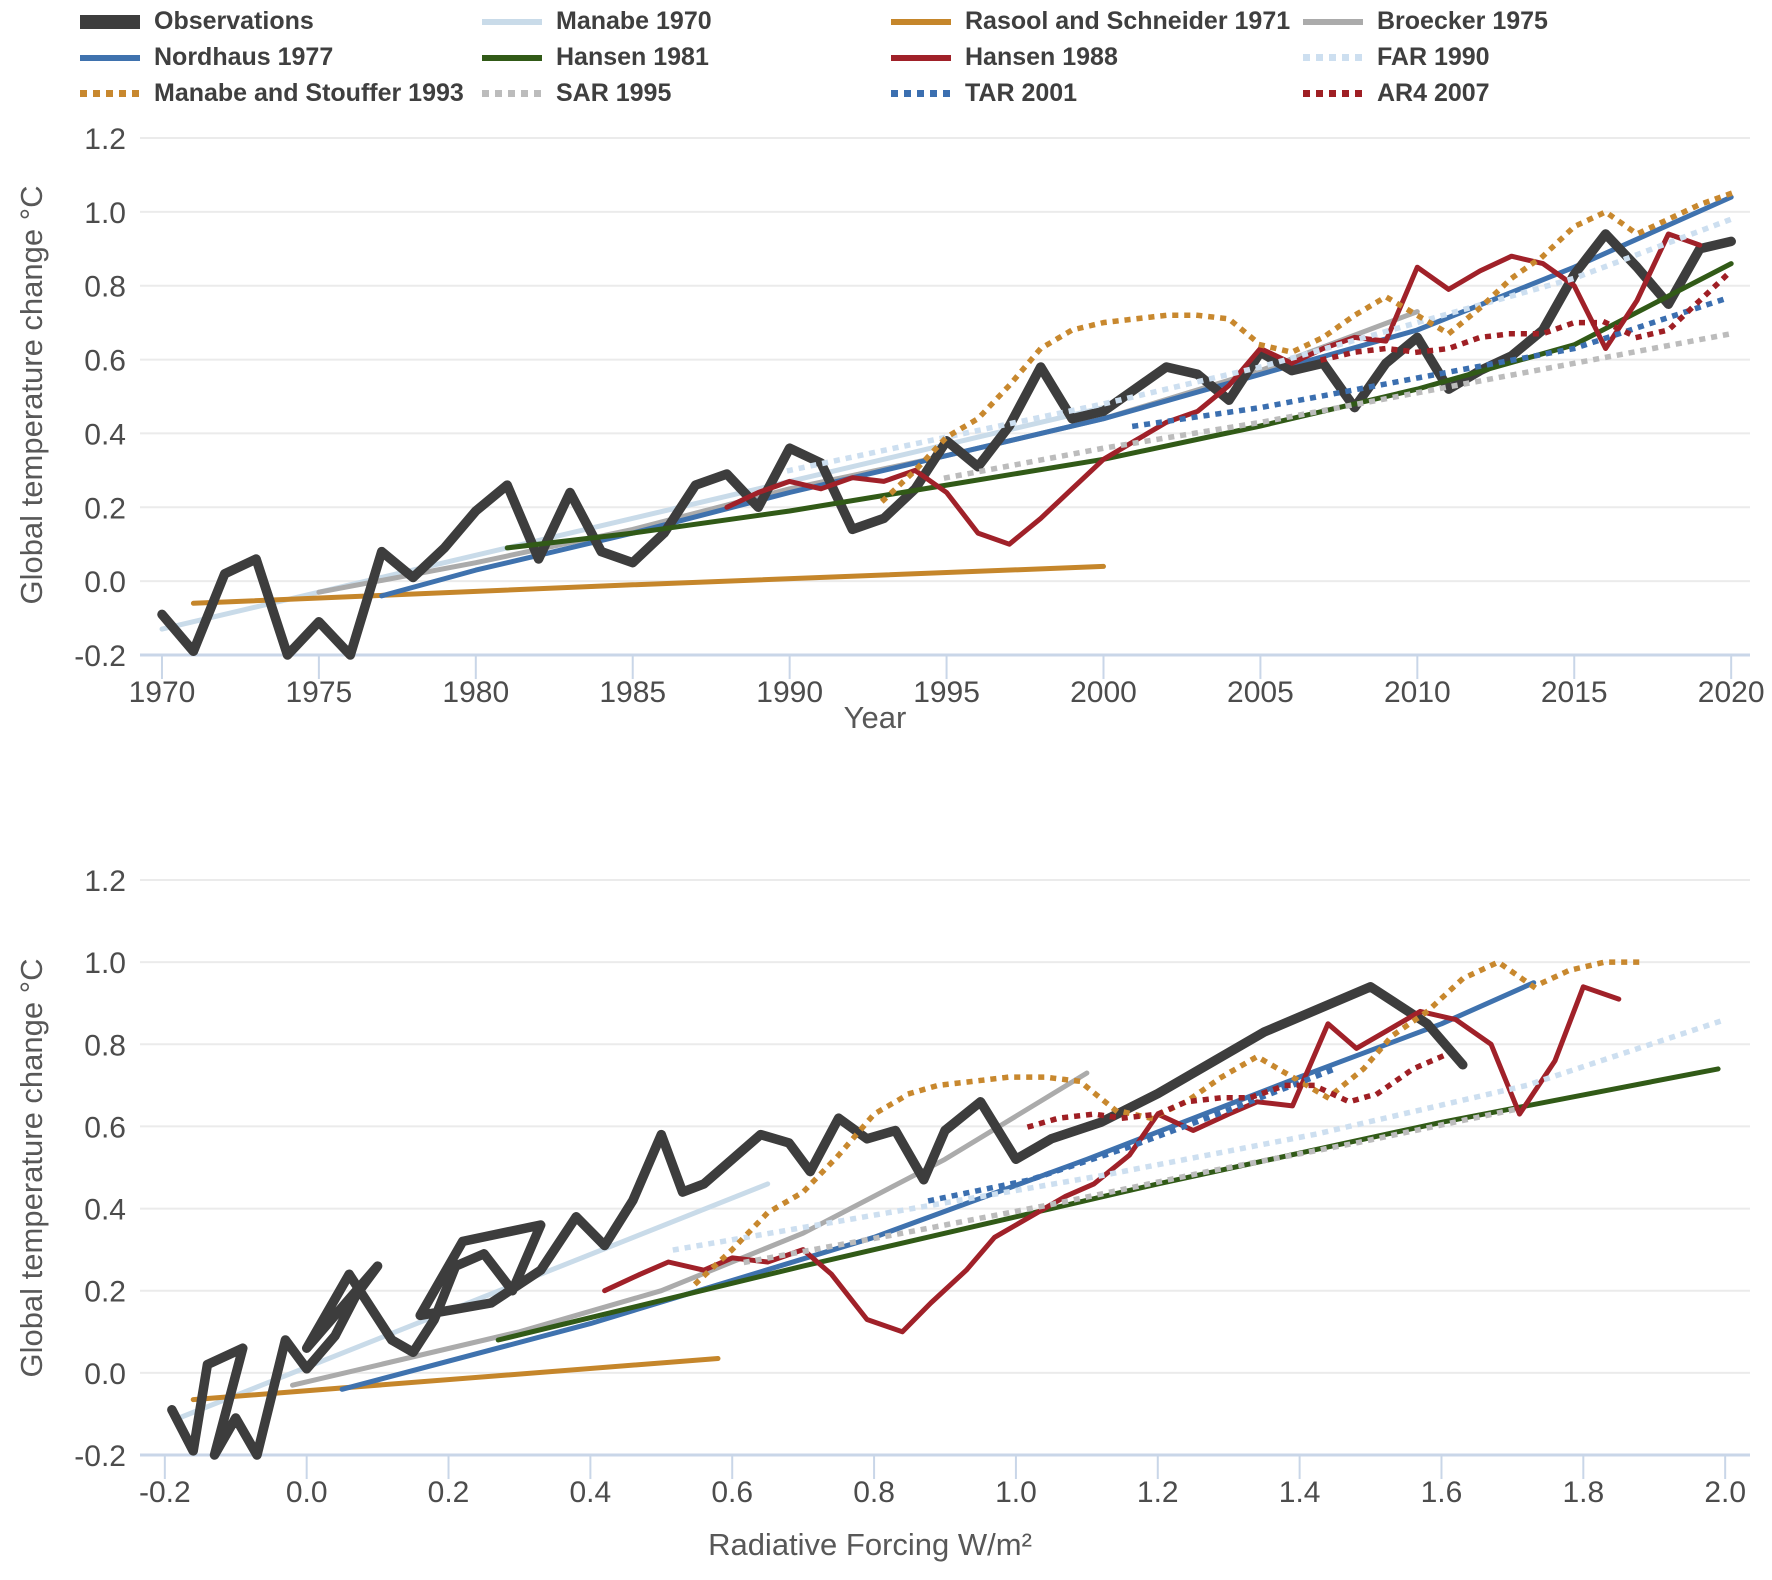  I want to click on x-tick-label: 0.4, so click(591, 1492).